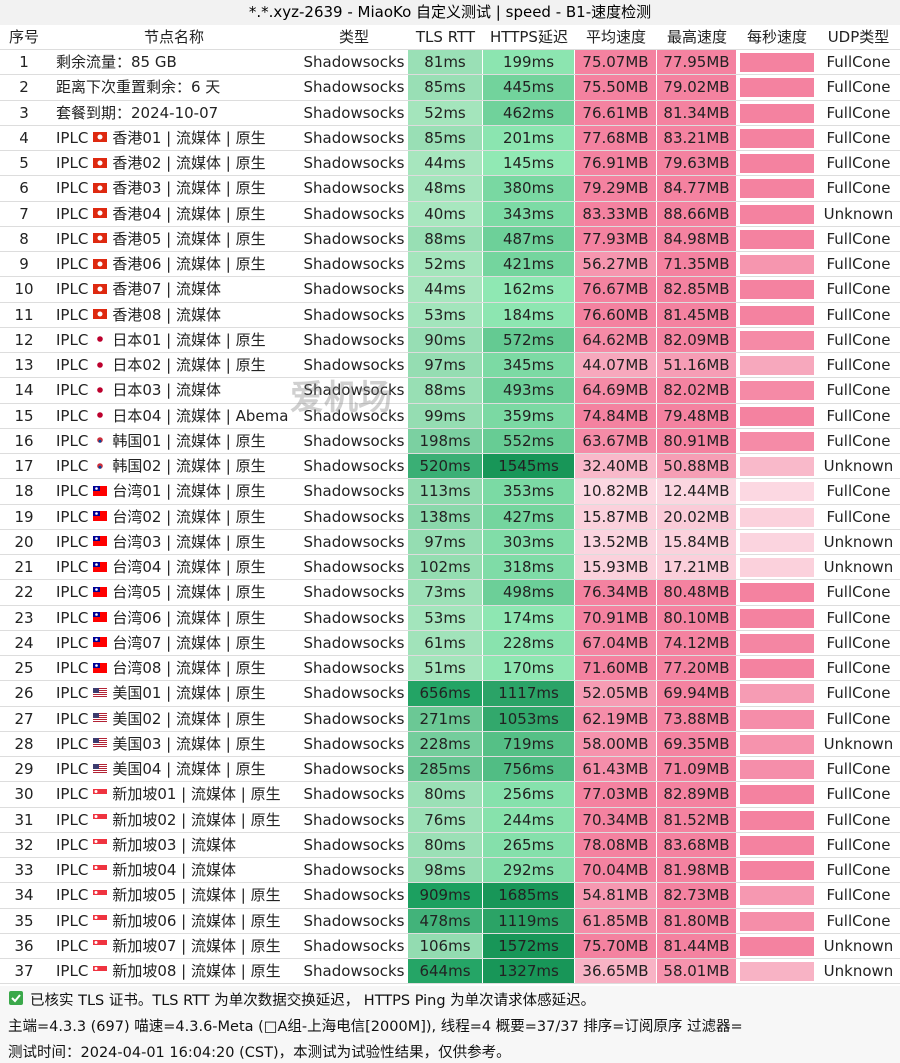 This screenshot has width=900, height=1063. What do you see at coordinates (24, 238) in the screenshot?
I see `table-cell: 8` at bounding box center [24, 238].